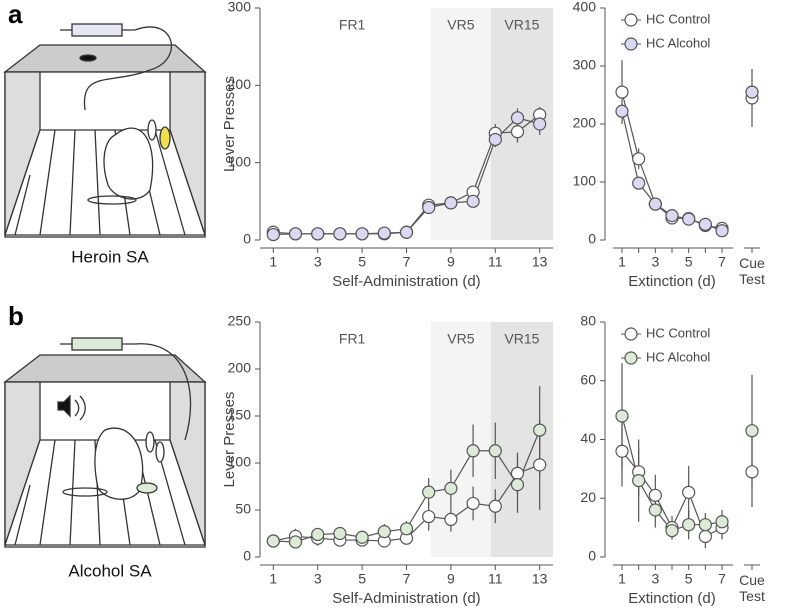  I want to click on y-axis-label: Lever Presses, so click(229, 440).